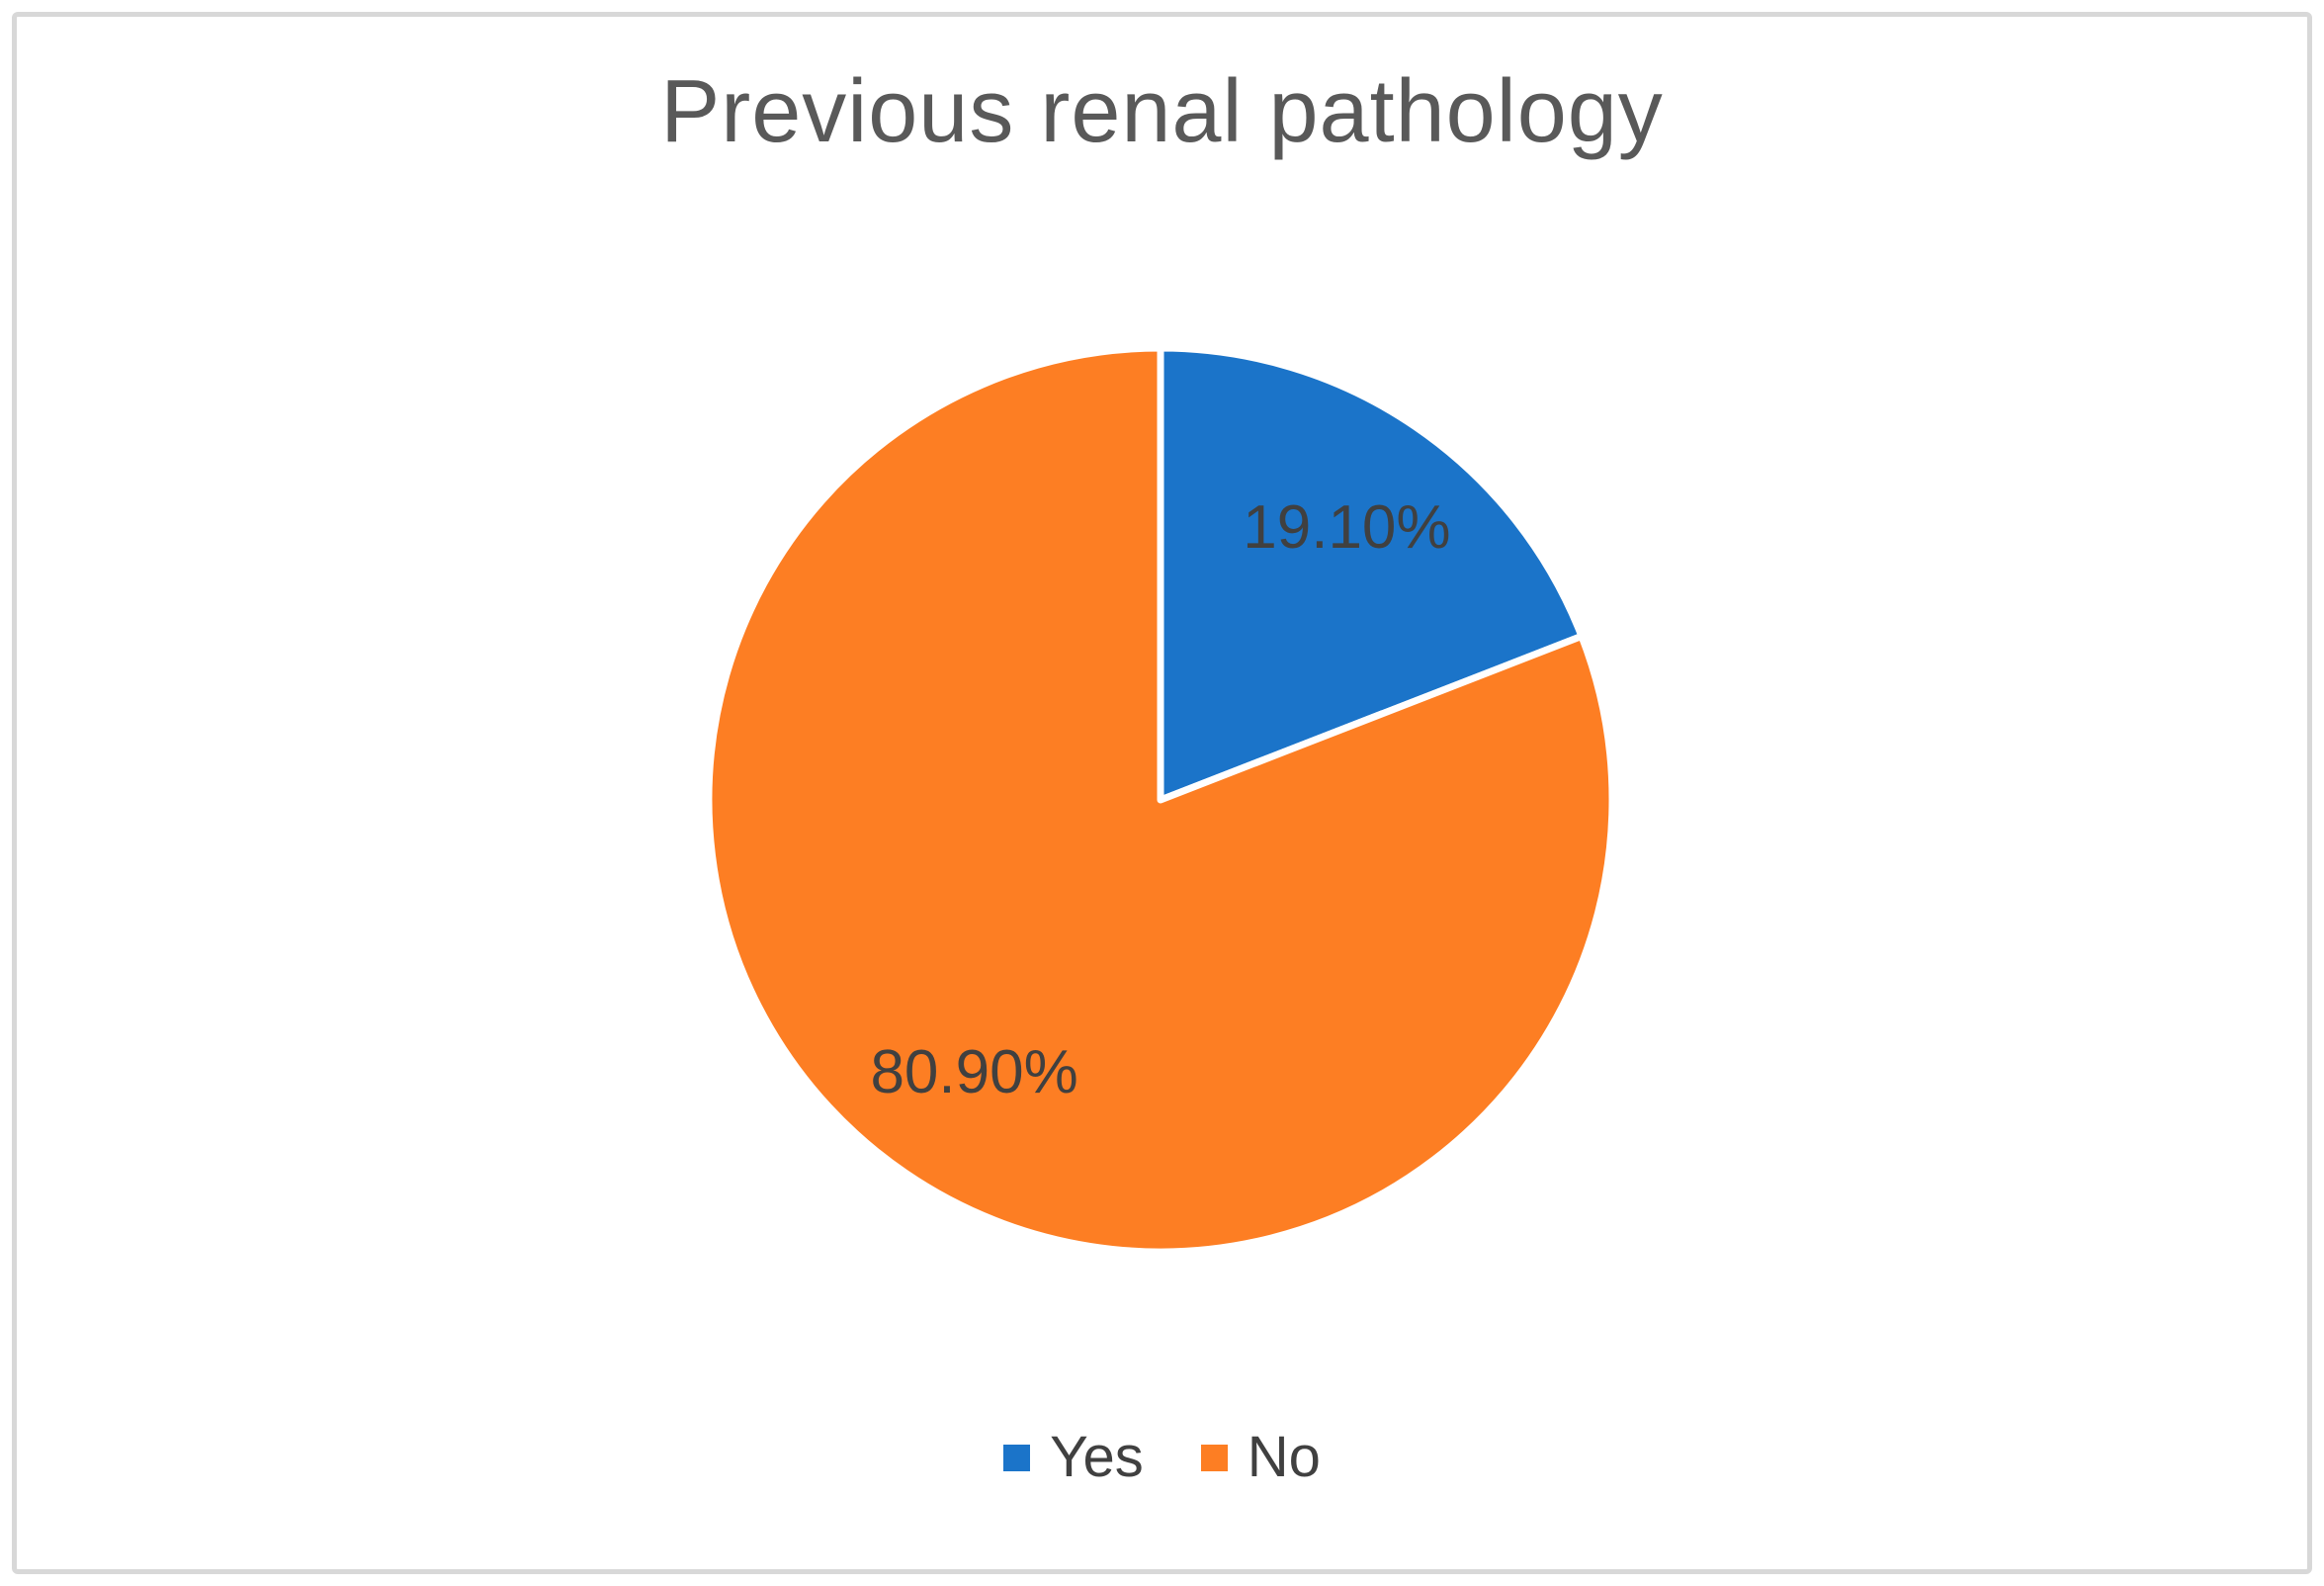 The image size is (2324, 1586). What do you see at coordinates (973, 1072) in the screenshot?
I see `slice-label-no: 80.90%` at bounding box center [973, 1072].